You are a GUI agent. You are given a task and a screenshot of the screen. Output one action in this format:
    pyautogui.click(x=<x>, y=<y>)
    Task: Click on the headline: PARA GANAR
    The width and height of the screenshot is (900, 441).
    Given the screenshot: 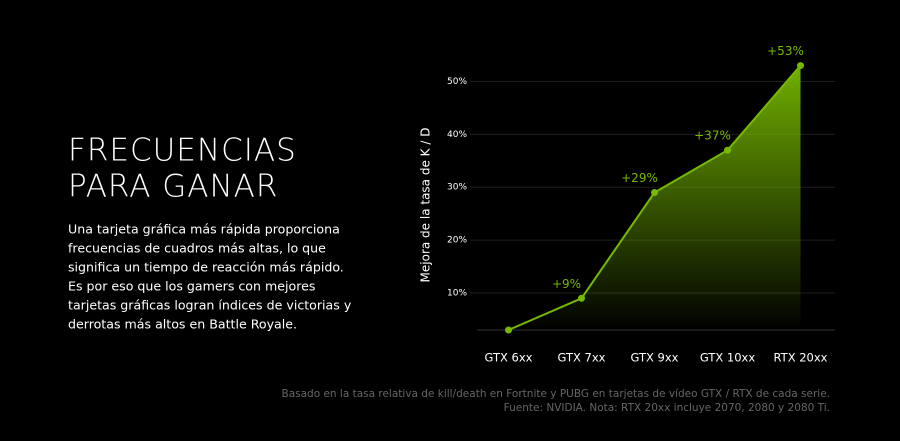 What is the action you would take?
    pyautogui.click(x=173, y=187)
    